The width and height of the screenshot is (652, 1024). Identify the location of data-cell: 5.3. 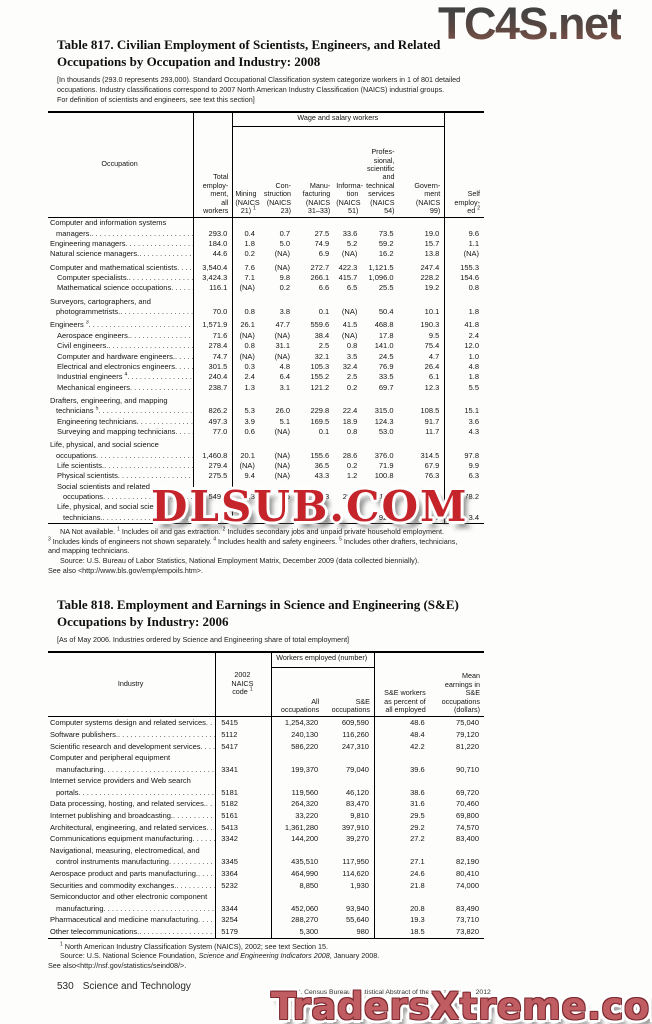
(249, 411).